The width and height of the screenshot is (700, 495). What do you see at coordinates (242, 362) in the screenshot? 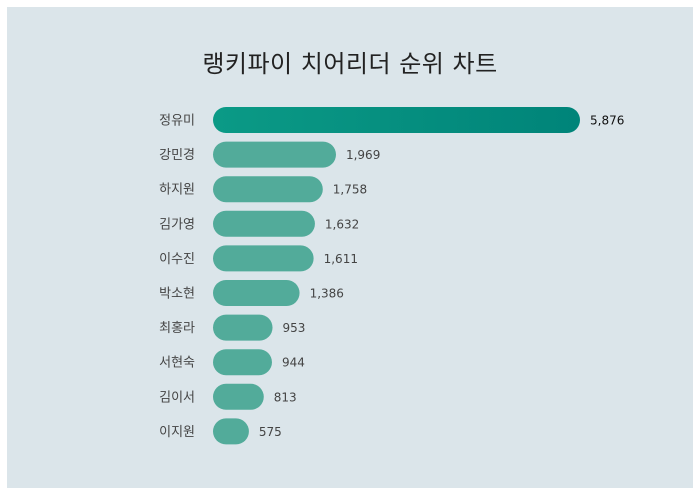
I see `bar-서현숙` at bounding box center [242, 362].